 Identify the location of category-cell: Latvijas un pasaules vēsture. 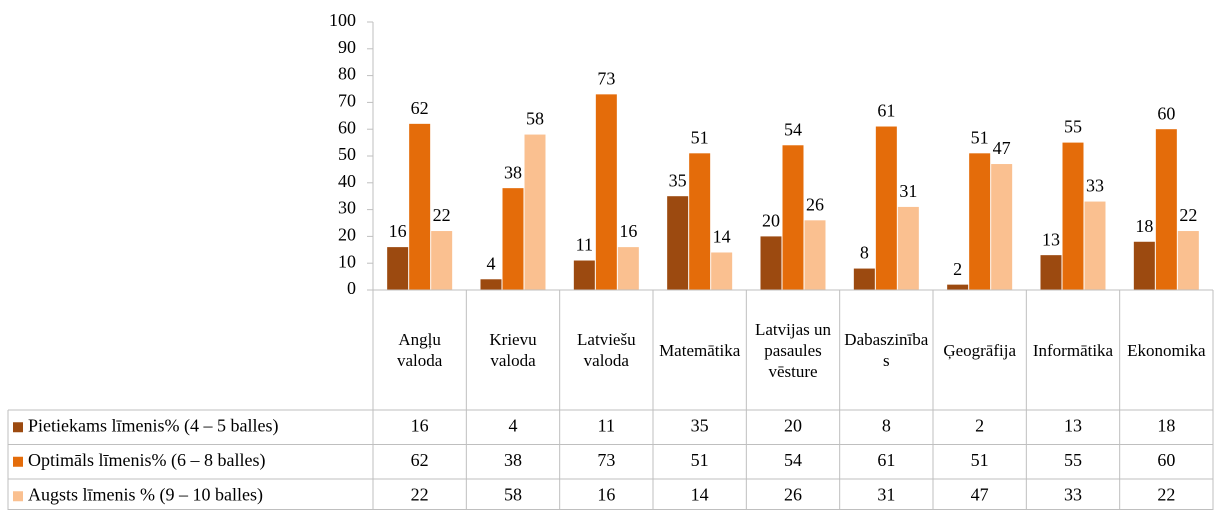
(792, 350).